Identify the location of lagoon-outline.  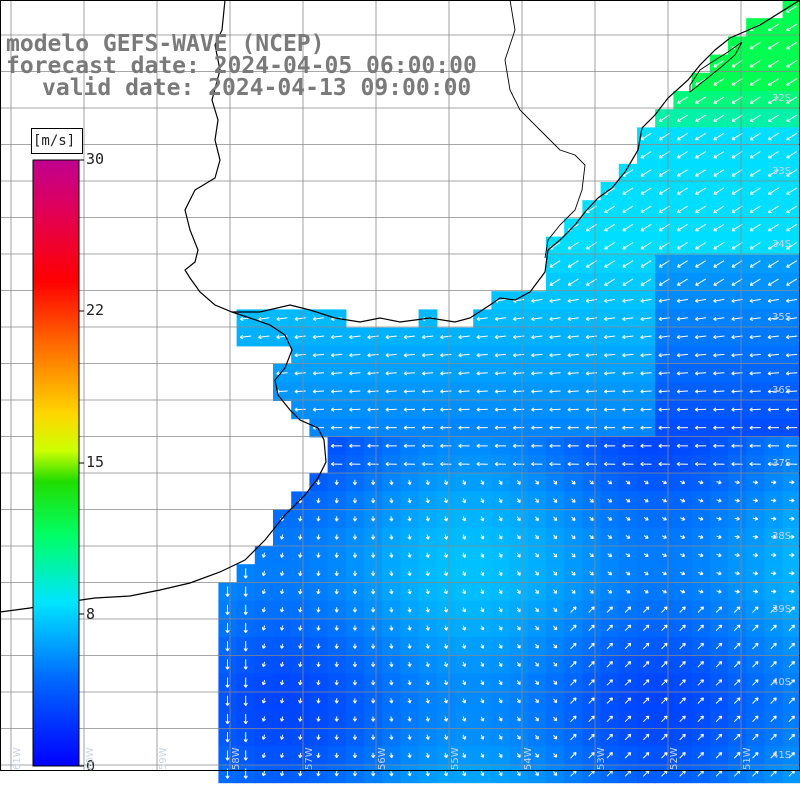
(716, 67).